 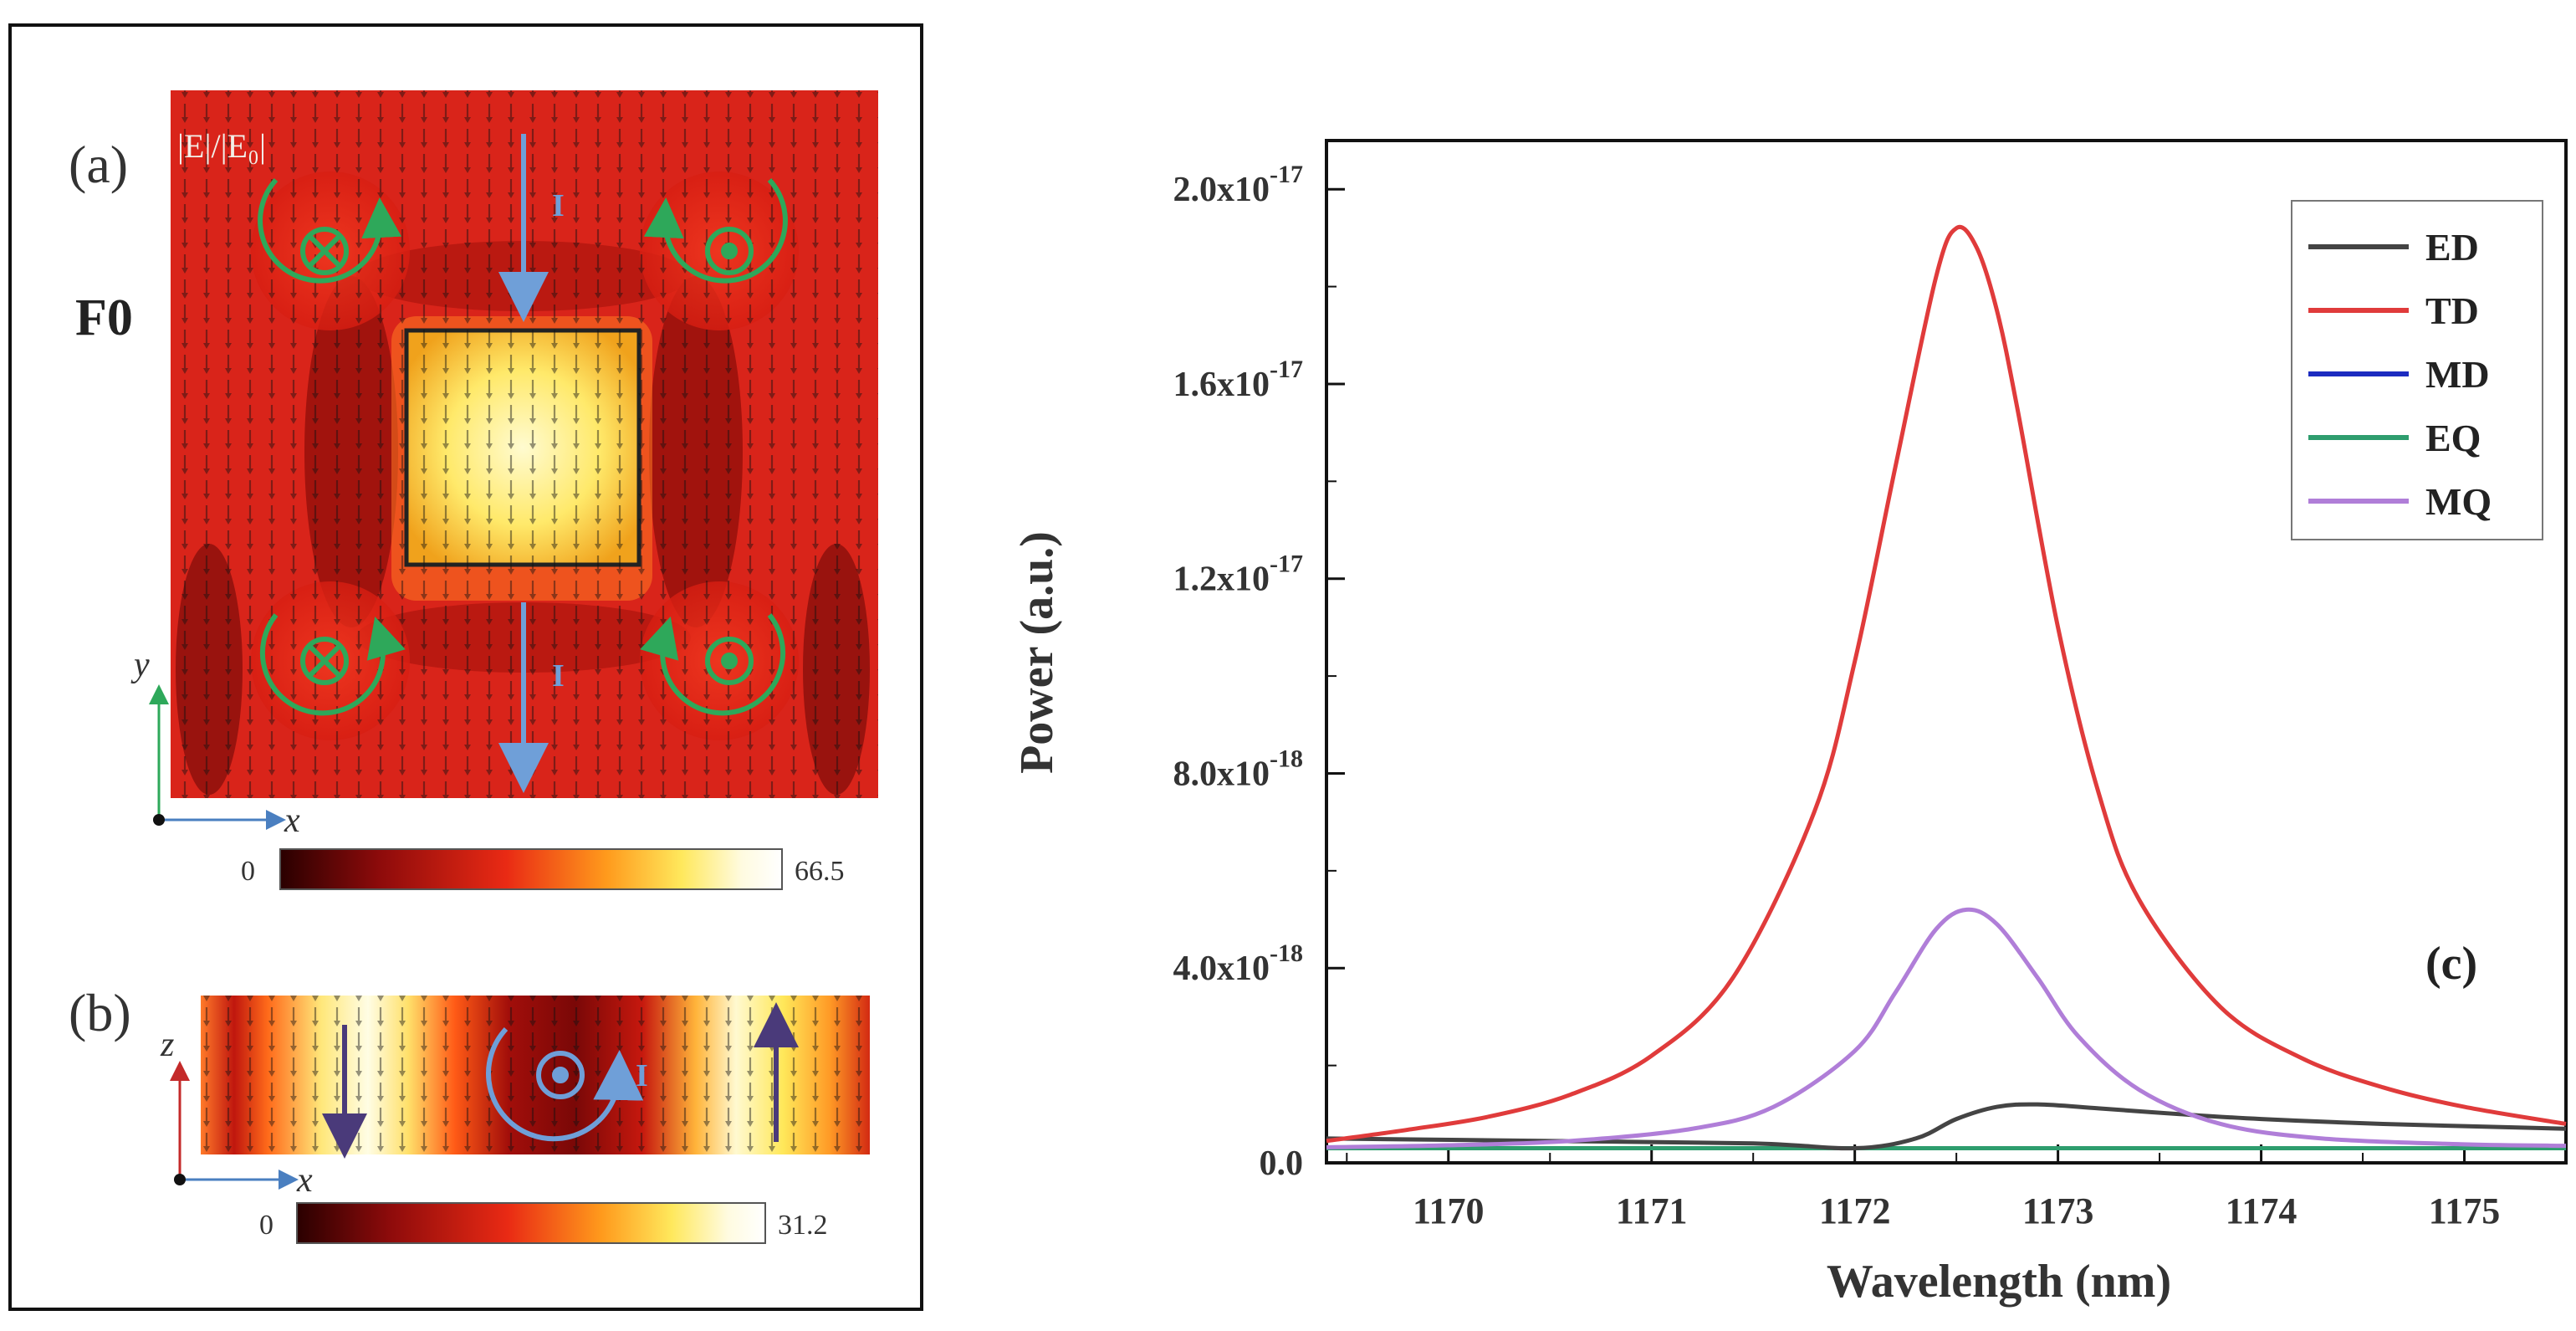 What do you see at coordinates (1946, 1126) in the screenshot?
I see `series-line-ed` at bounding box center [1946, 1126].